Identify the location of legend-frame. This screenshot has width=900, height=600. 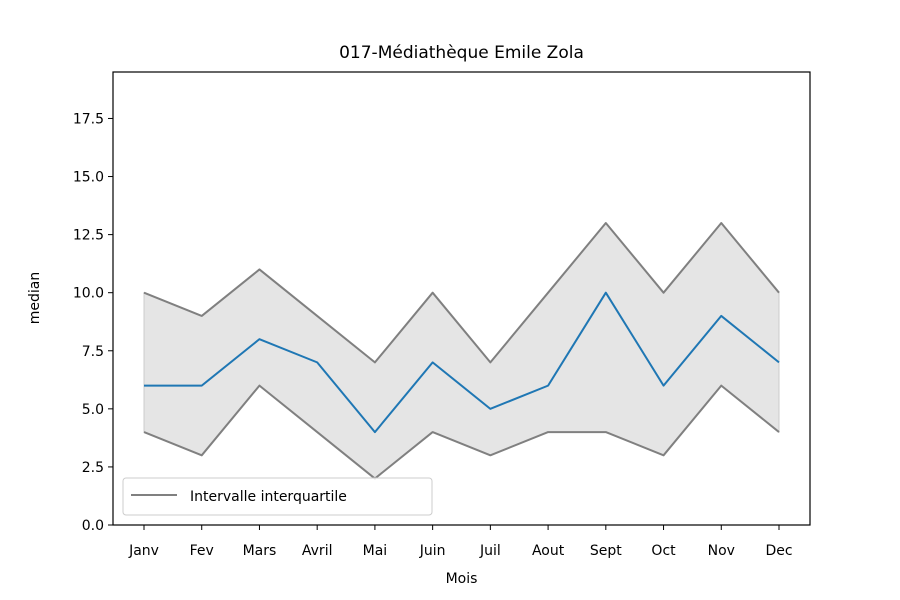
(277, 496).